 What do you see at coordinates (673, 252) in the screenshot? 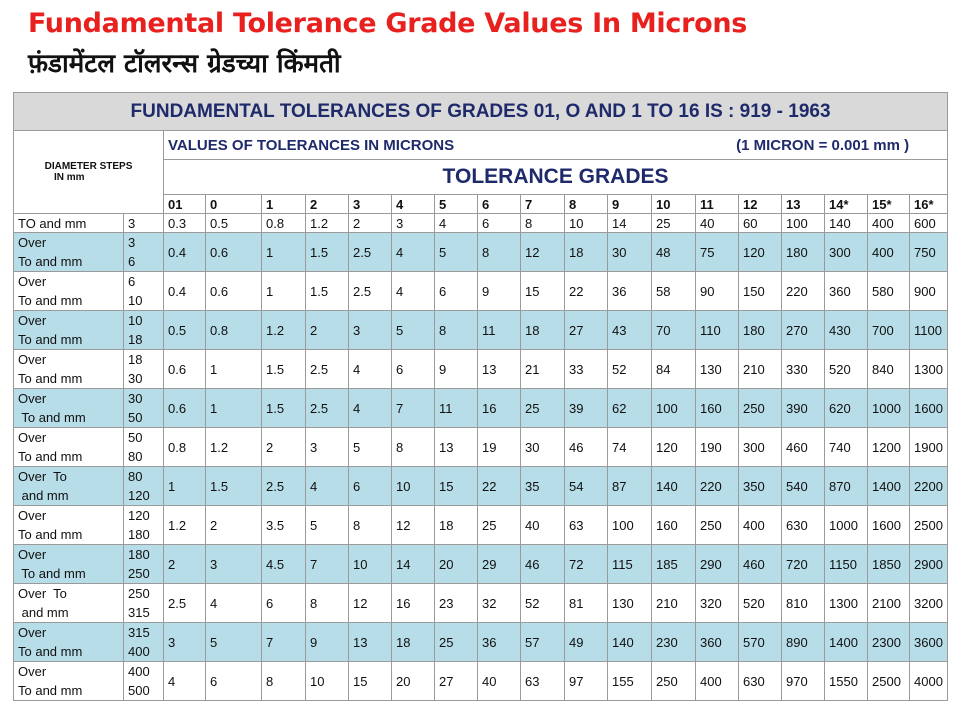
I see `tolerance-value-cell: 48` at bounding box center [673, 252].